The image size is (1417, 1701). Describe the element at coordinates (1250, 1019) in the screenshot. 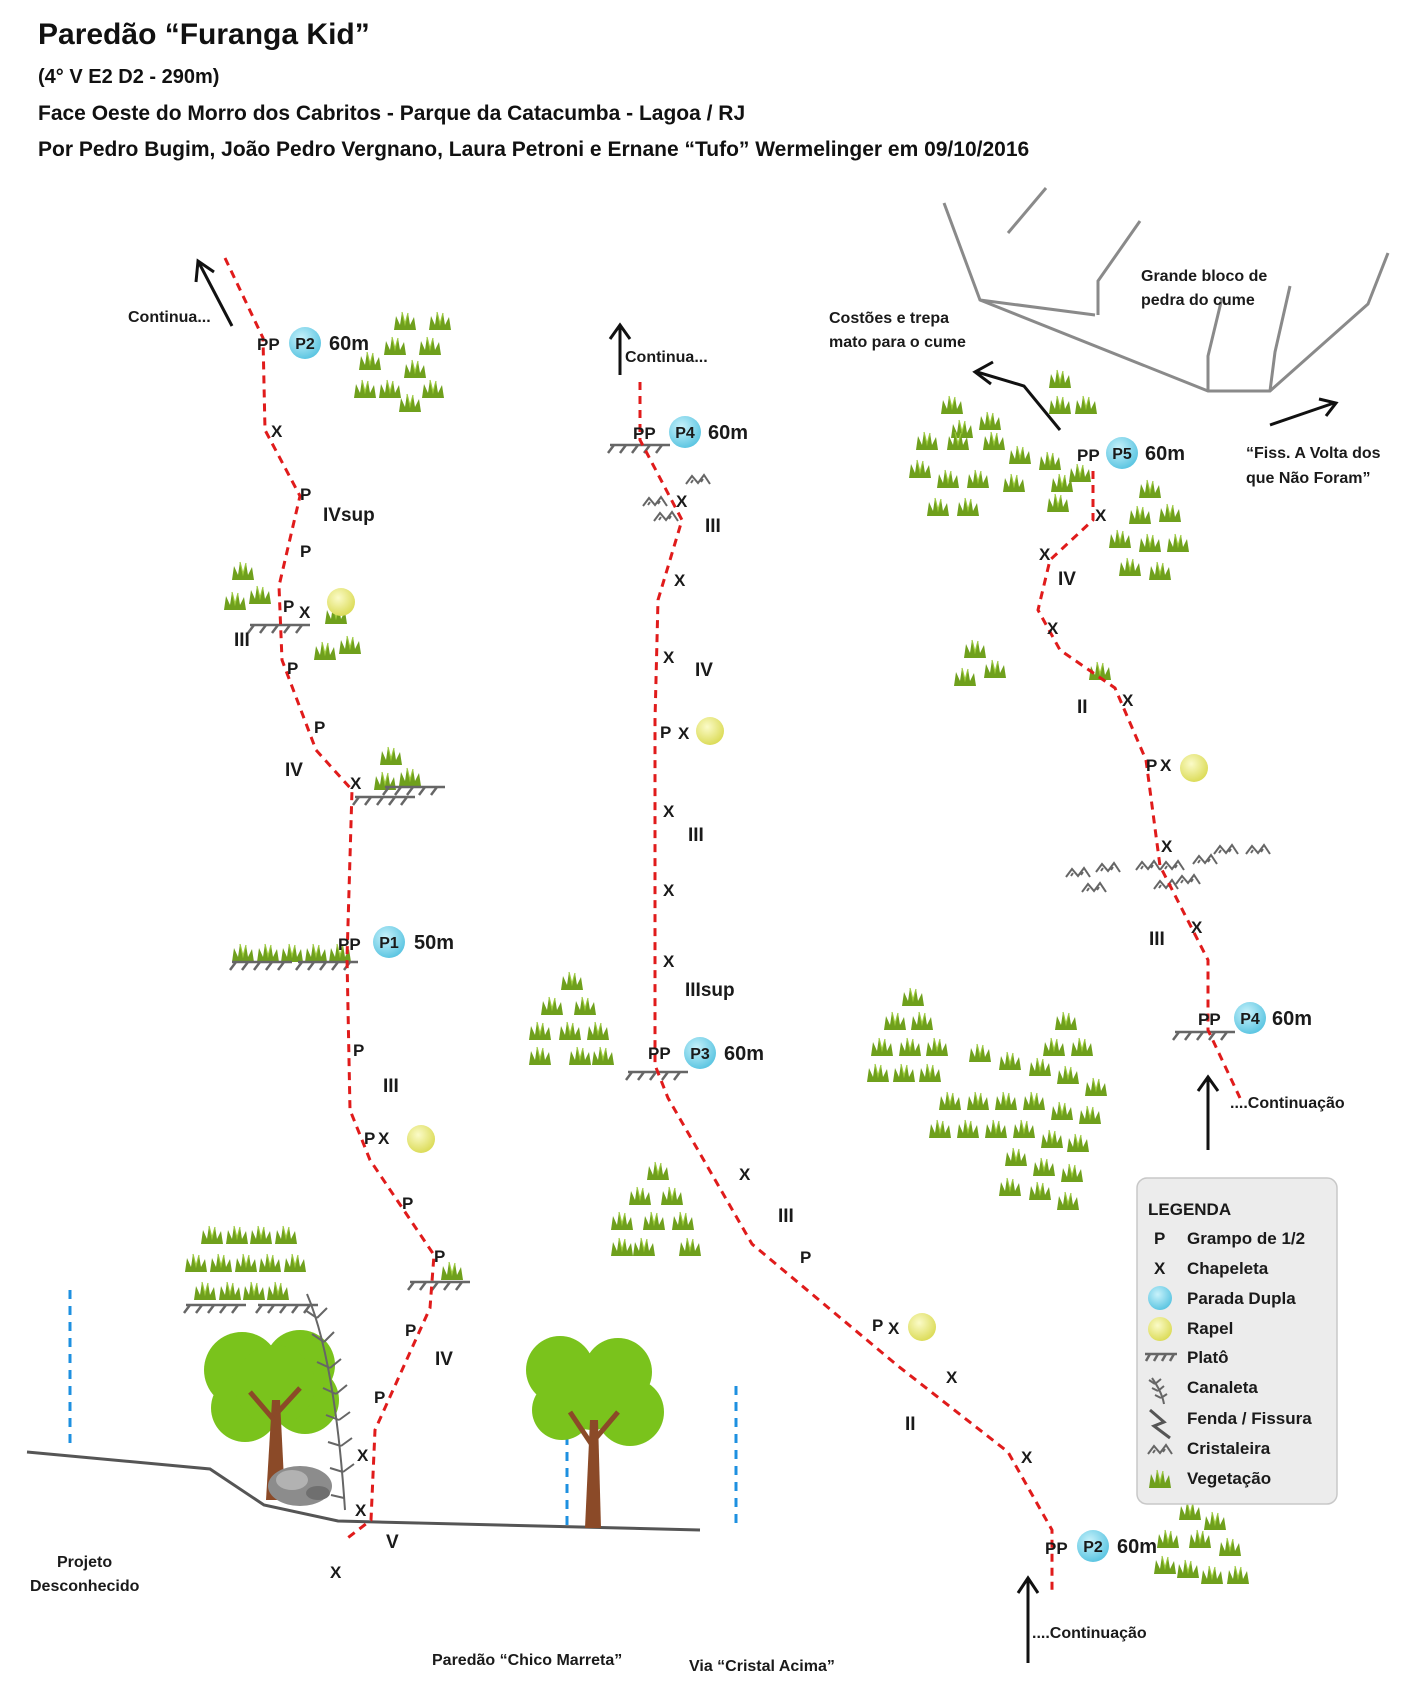

I see `p4-right-name: P4` at that location.